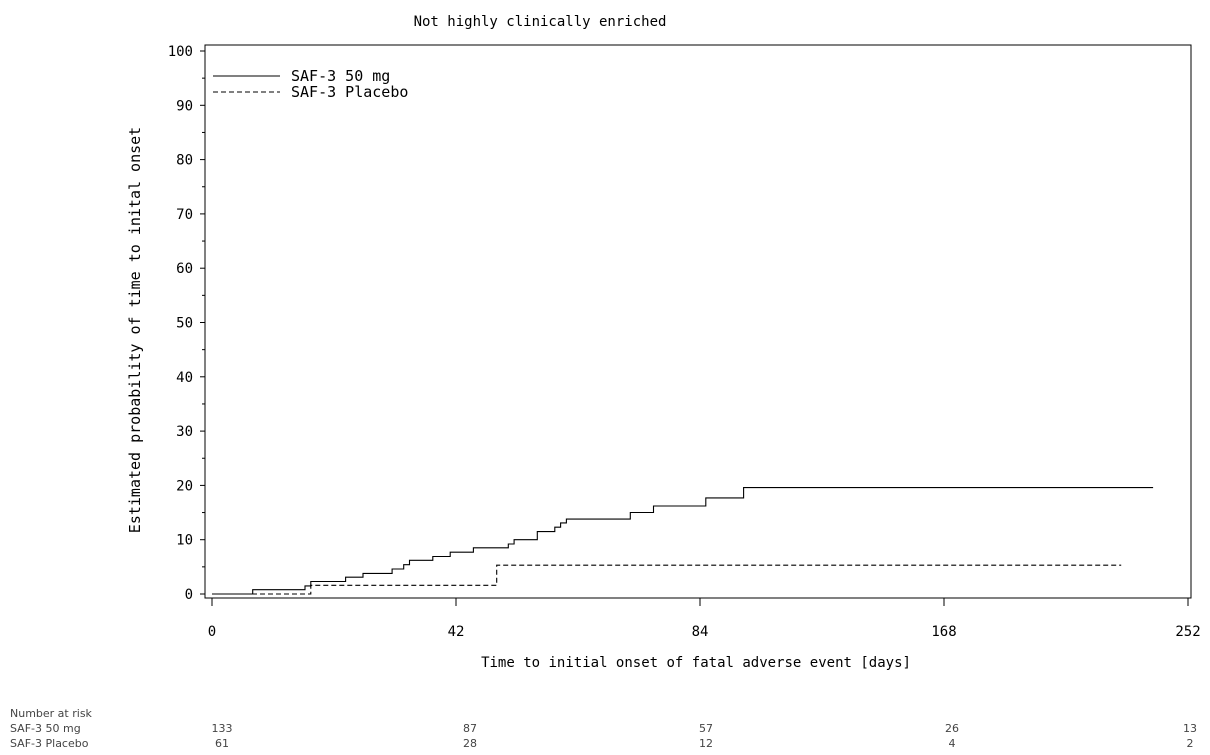 The image size is (1210, 755). Describe the element at coordinates (704, 619) in the screenshot. I see `x-axis: 0 42 84 168 252` at that location.